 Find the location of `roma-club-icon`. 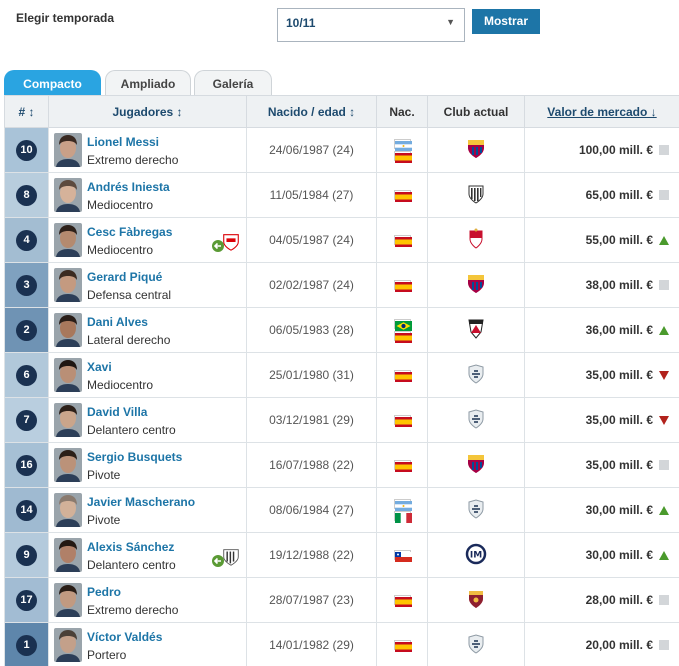

roma-club-icon is located at coordinates (476, 601).